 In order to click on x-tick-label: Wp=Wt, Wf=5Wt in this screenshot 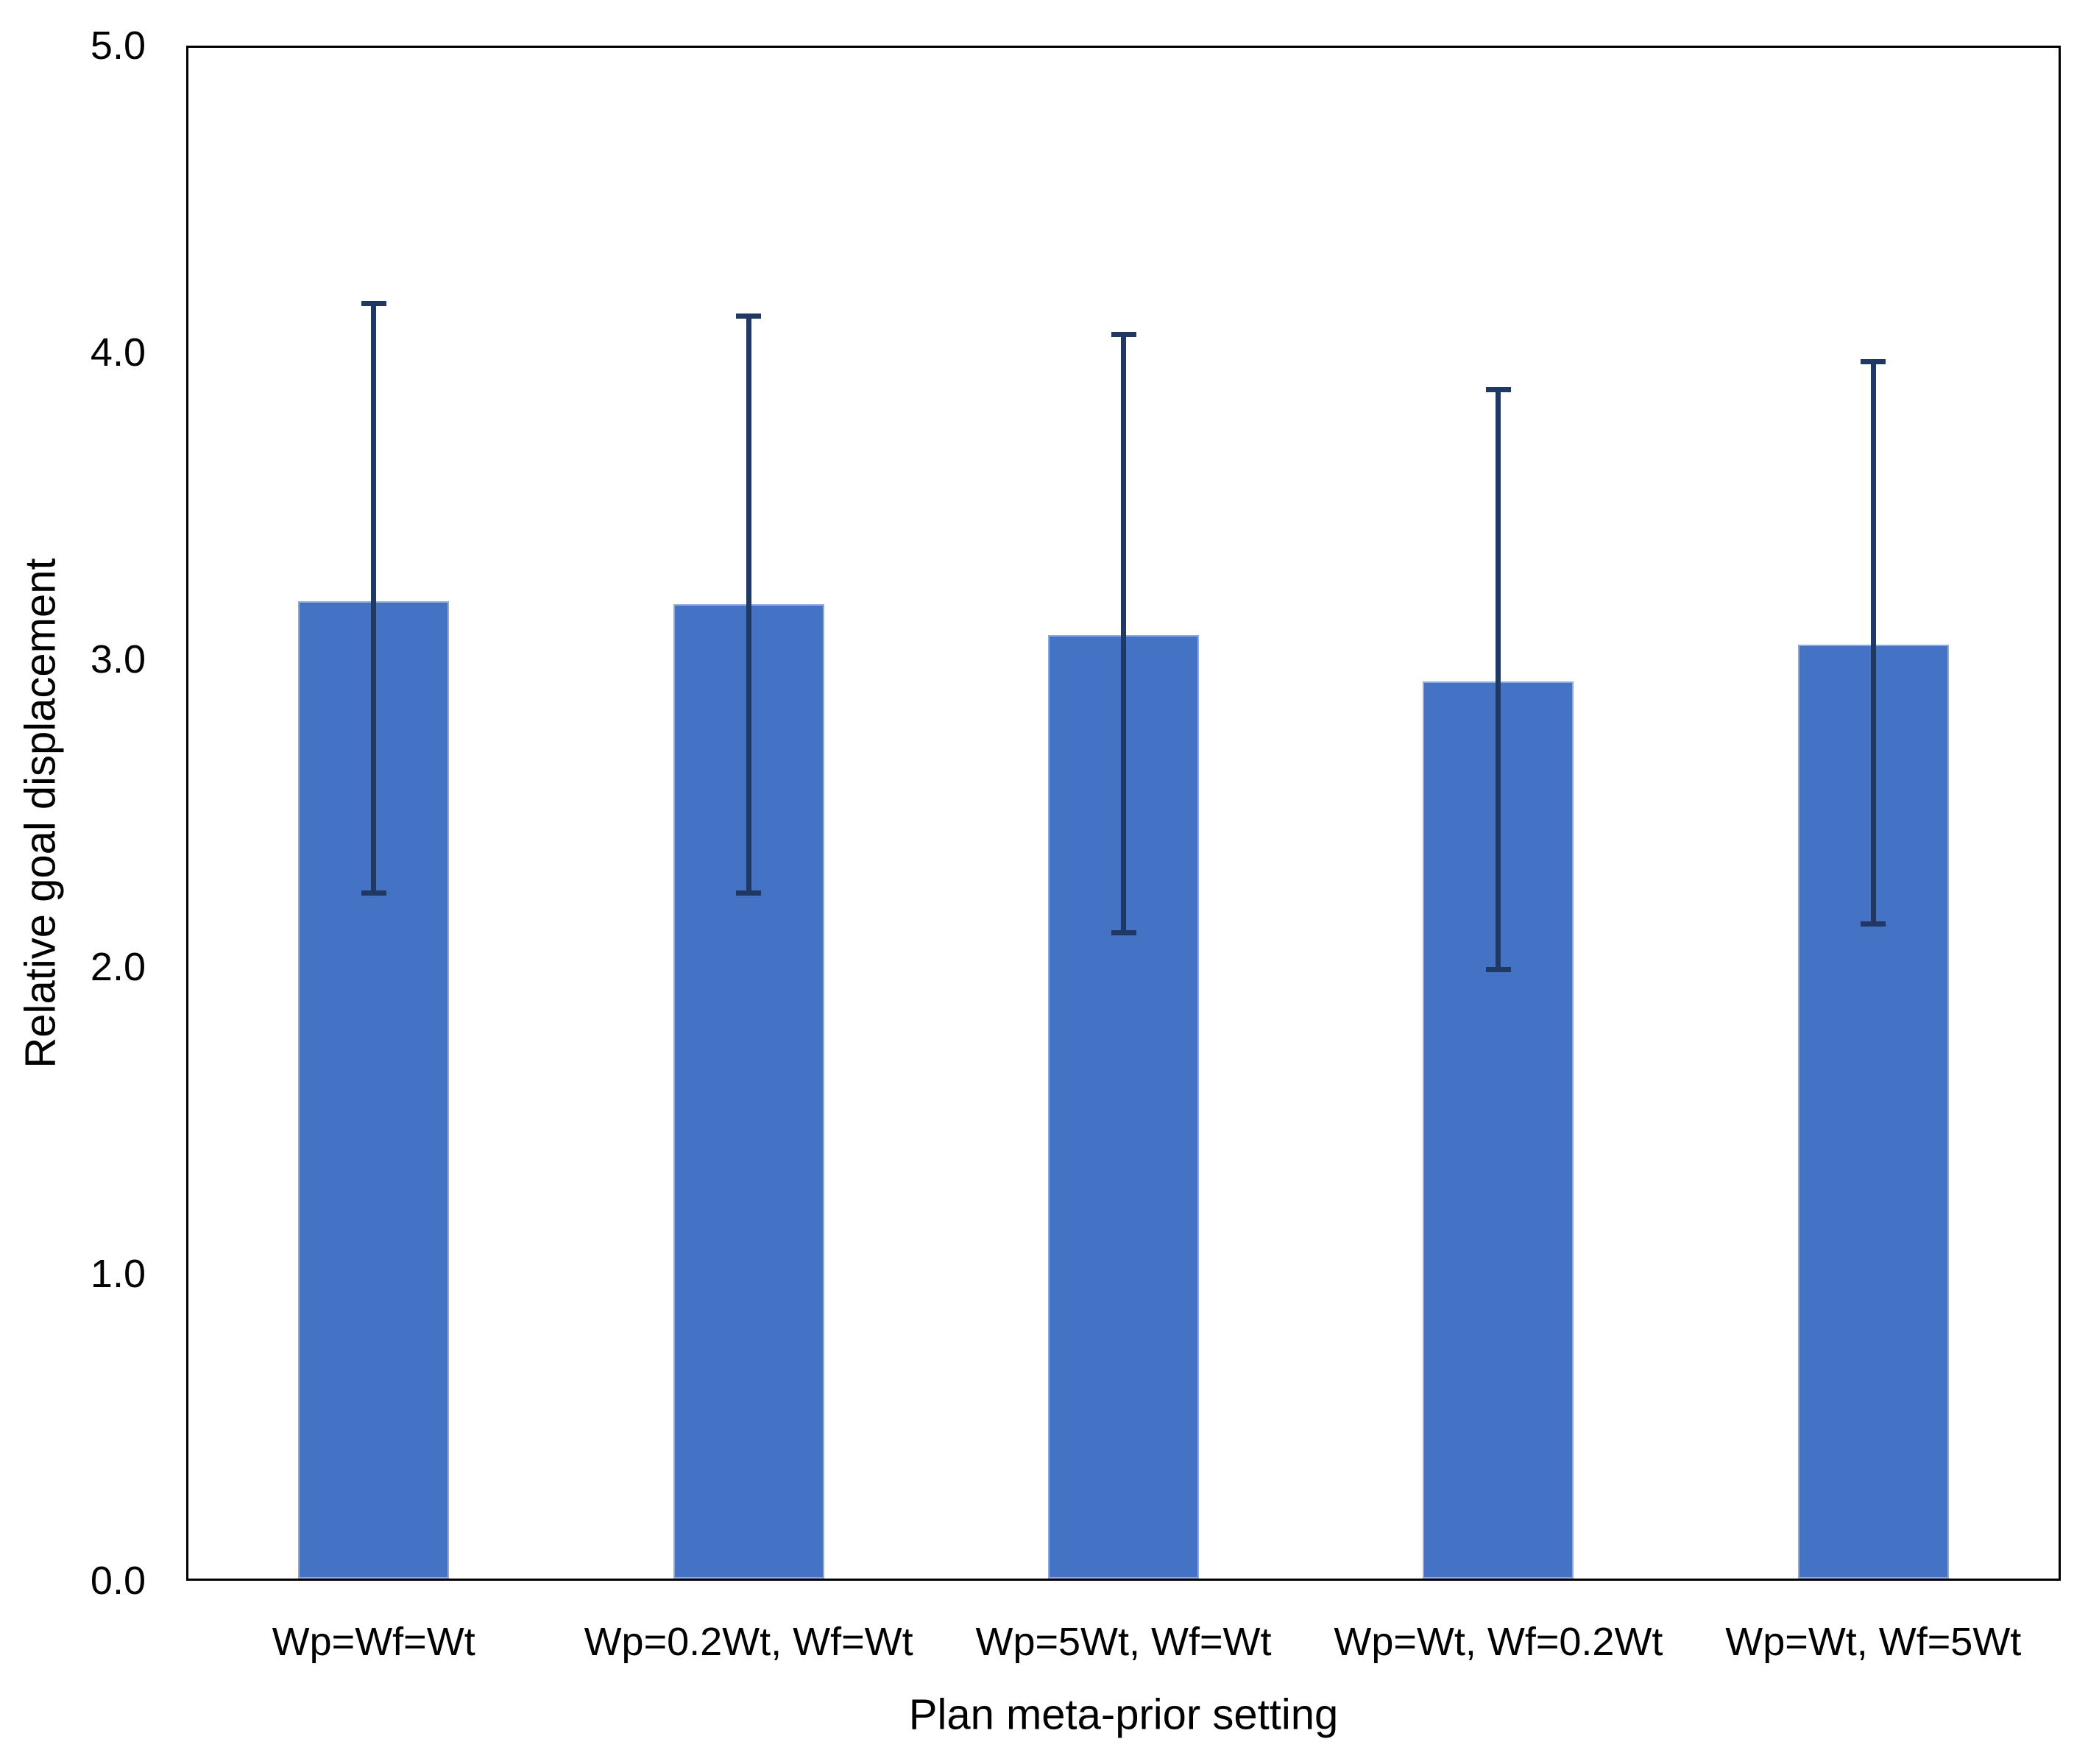, I will do `click(1873, 1642)`.